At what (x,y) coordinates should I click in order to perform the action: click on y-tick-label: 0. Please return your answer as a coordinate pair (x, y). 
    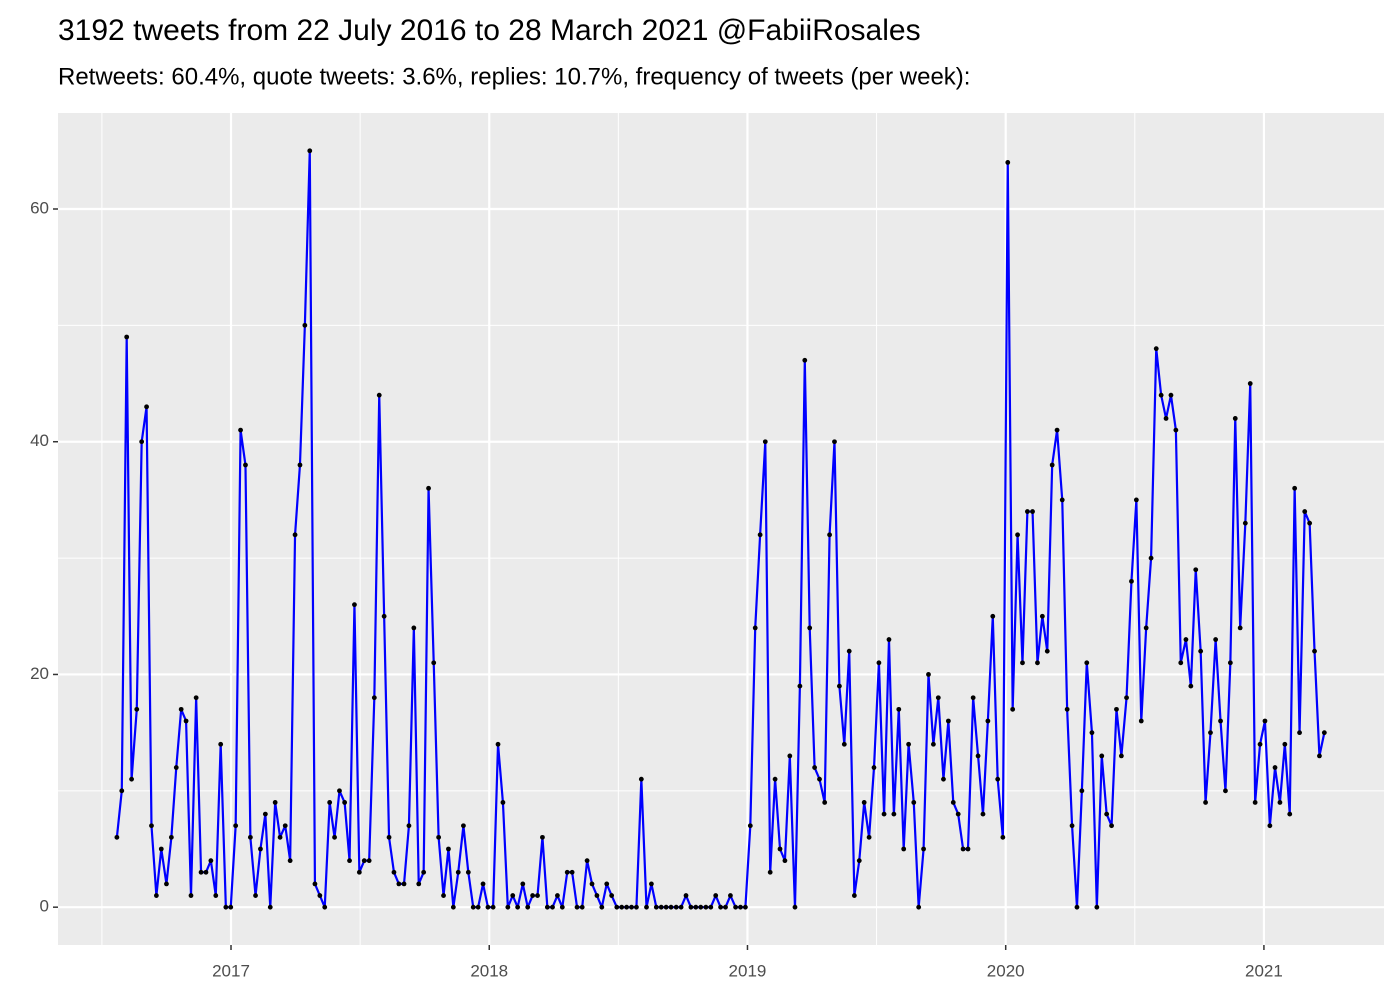
    Looking at the image, I should click on (44, 906).